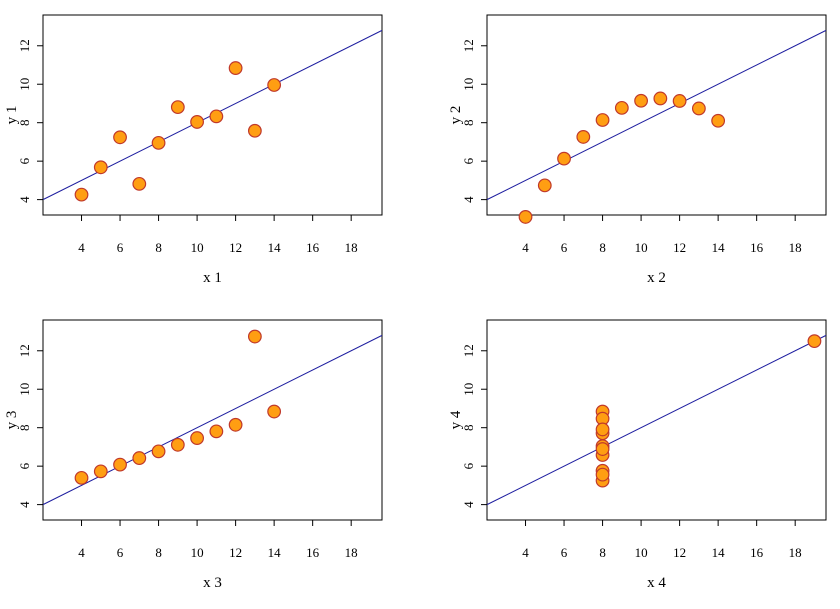  I want to click on x-axis-title: x 4, so click(656, 583).